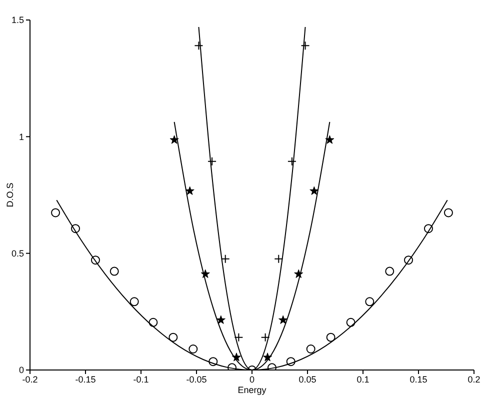 This screenshot has width=485, height=396. Describe the element at coordinates (196, 379) in the screenshot. I see `x-tick-label: -0.05` at that location.